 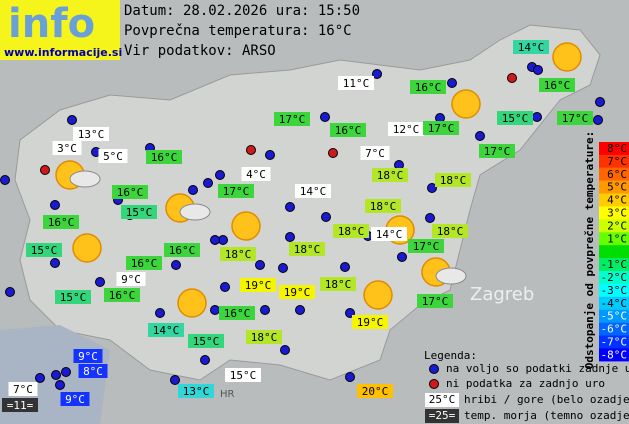 What do you see at coordinates (614, 329) in the screenshot?
I see `scale-label: -6°C` at bounding box center [614, 329].